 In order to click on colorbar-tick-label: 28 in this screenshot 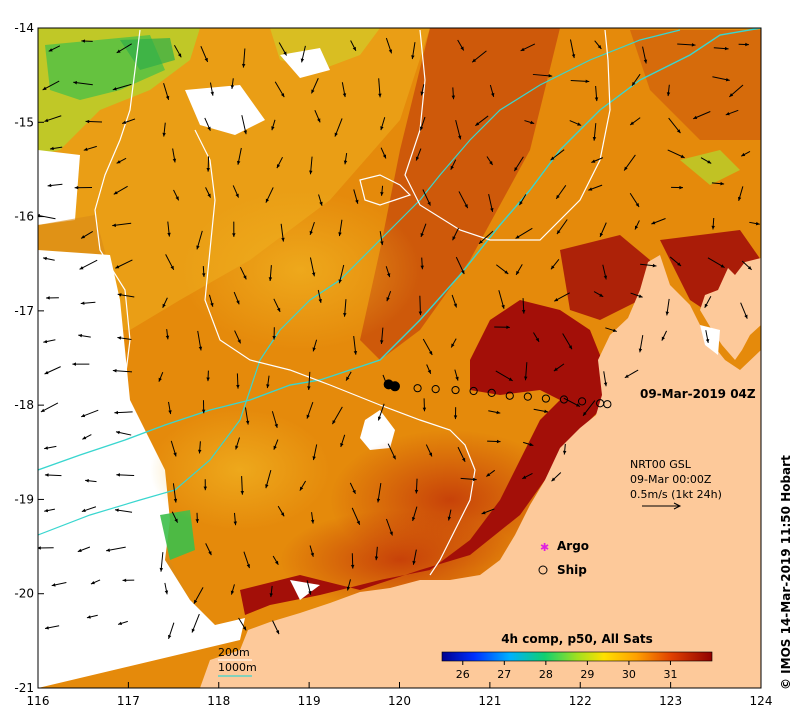, I will do `click(546, 674)`.